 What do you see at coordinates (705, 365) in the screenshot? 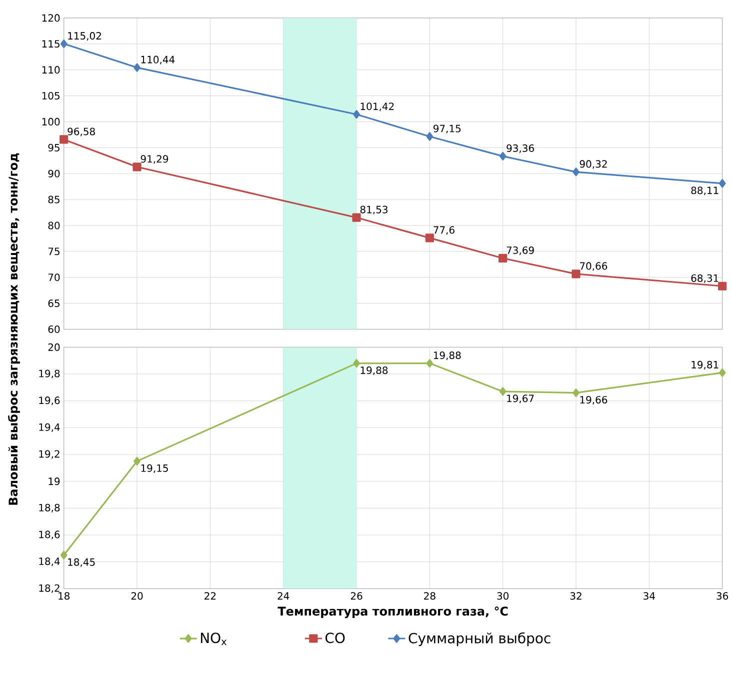
I see `data-label: 19,81` at bounding box center [705, 365].